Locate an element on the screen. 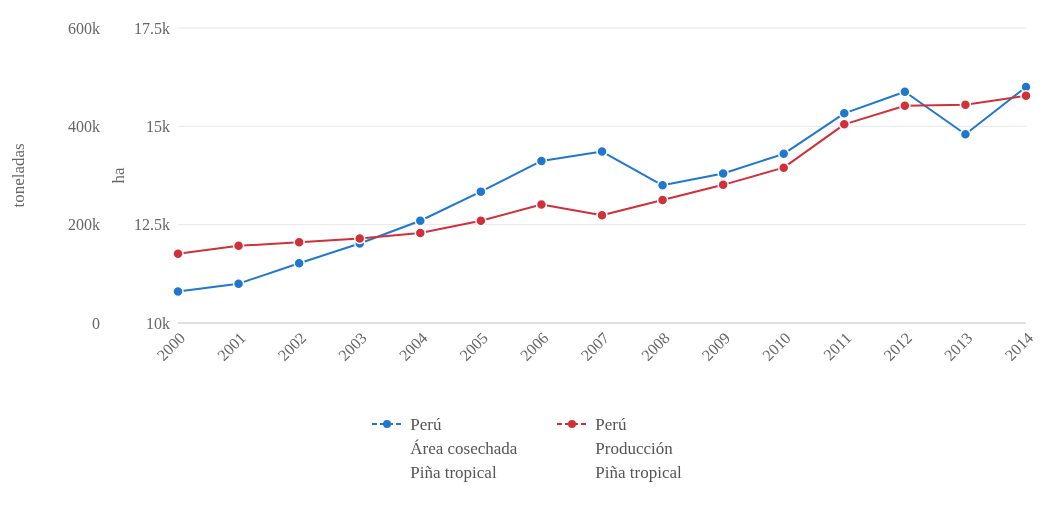 This screenshot has height=532, width=1054. y2-tick-label: 12.5k is located at coordinates (152, 225).